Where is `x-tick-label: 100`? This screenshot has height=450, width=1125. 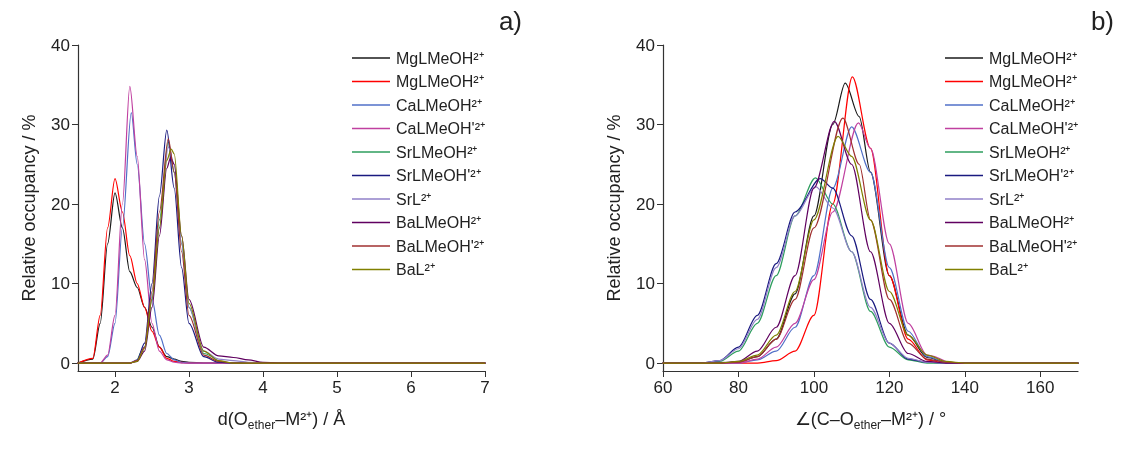
x-tick-label: 100 is located at coordinates (814, 387).